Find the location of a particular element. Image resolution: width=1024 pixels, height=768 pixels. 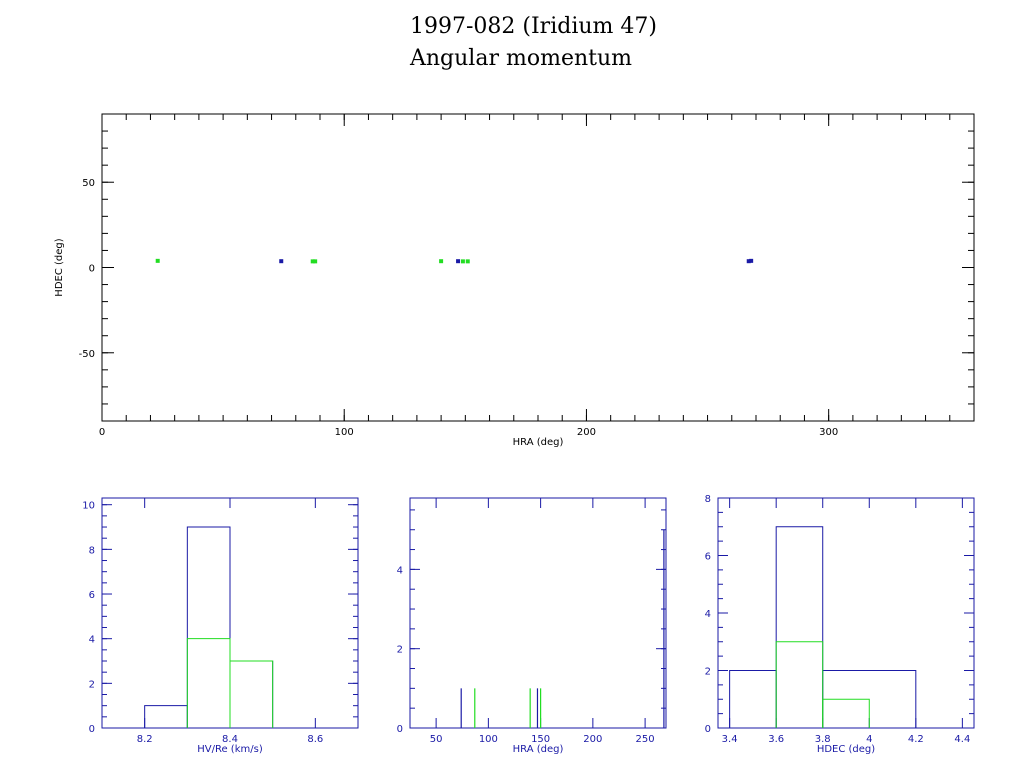

panel2-y-tick-label: 4 is located at coordinates (92, 640).